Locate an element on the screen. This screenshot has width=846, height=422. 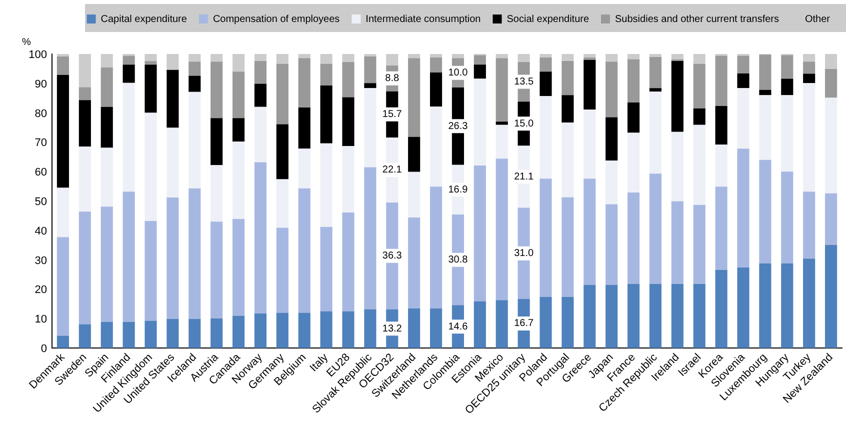
data-label: 16.9 is located at coordinates (458, 190).